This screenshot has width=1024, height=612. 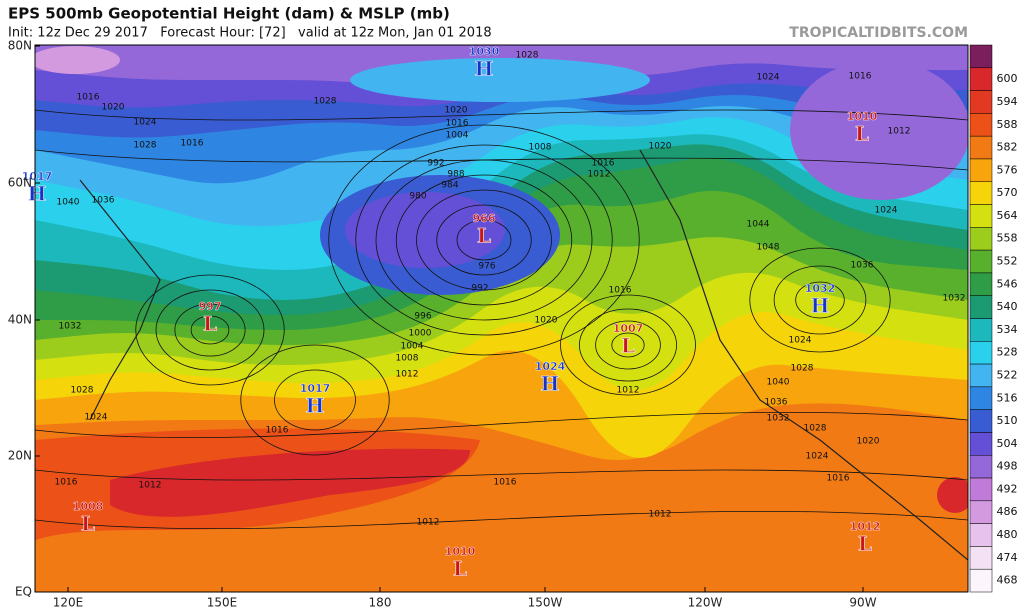 I want to click on isobar-label: 1032, so click(x=70, y=327).